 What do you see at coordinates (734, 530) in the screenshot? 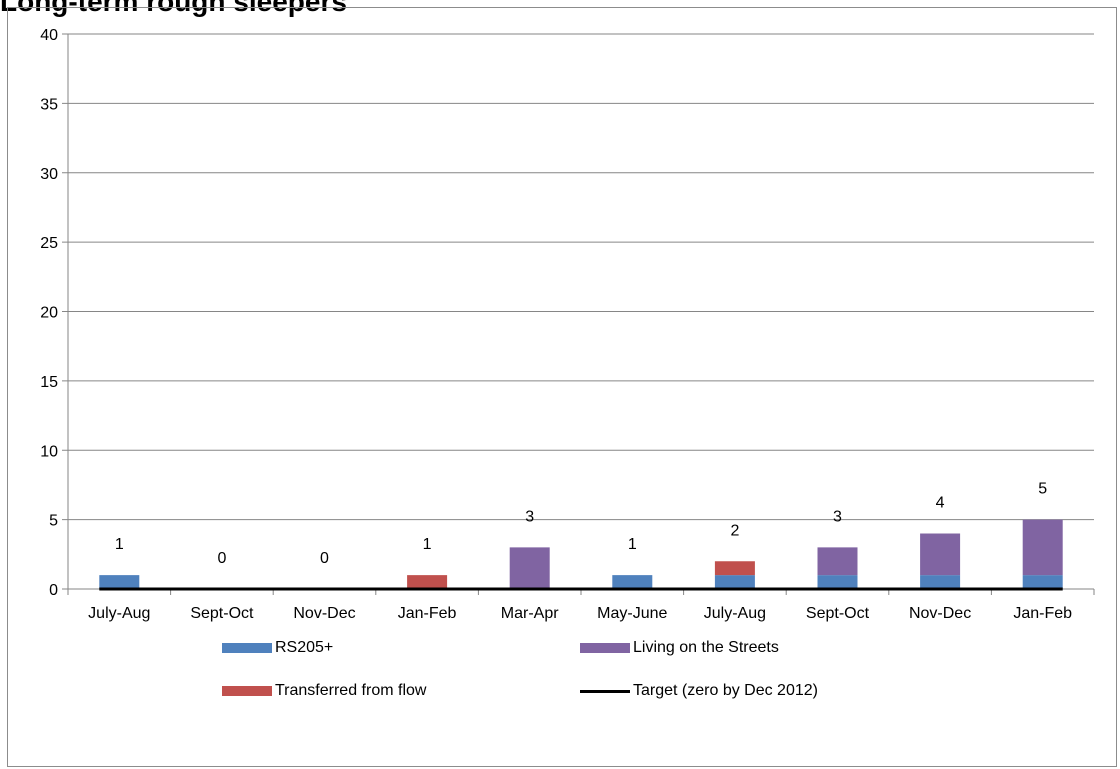
I see `total-label: 2` at bounding box center [734, 530].